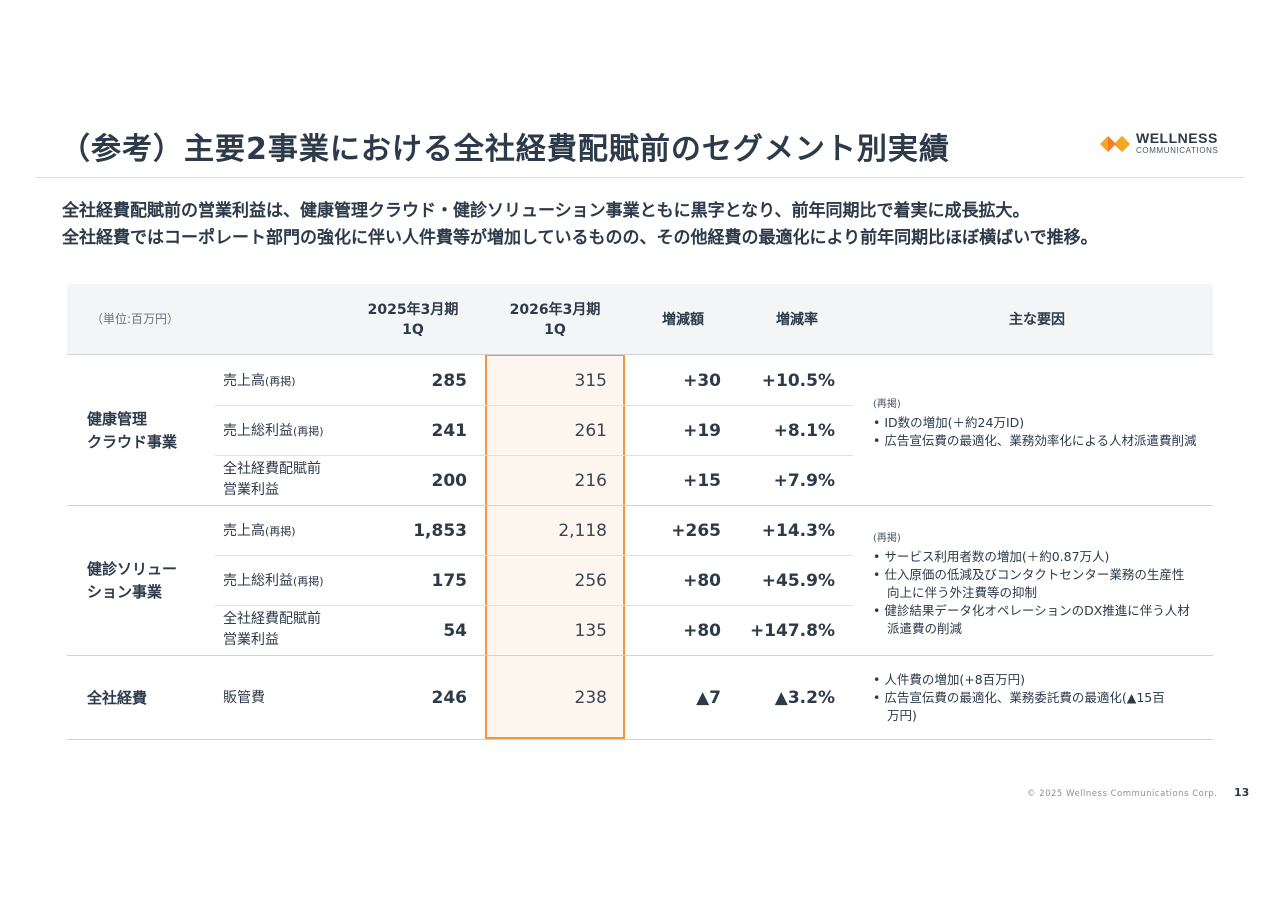 The image size is (1280, 905). Describe the element at coordinates (590, 431) in the screenshot. I see `curr-value: 261` at that location.